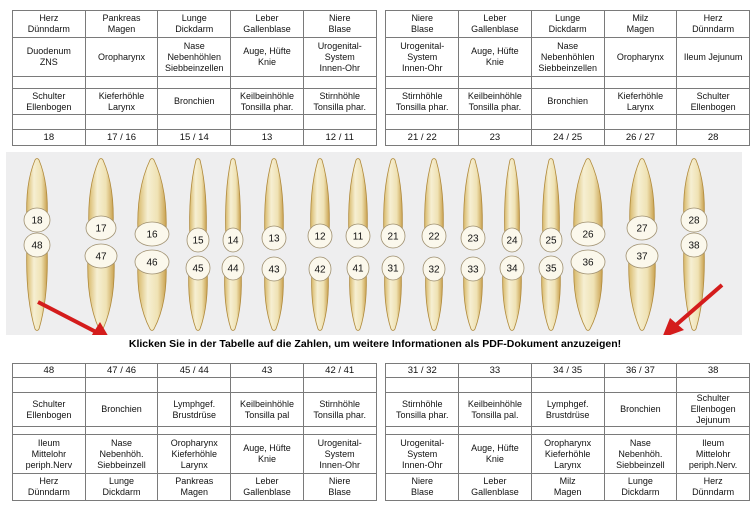 Image resolution: width=750 pixels, height=511 pixels. I want to click on tooth-34: 34, so click(512, 293).